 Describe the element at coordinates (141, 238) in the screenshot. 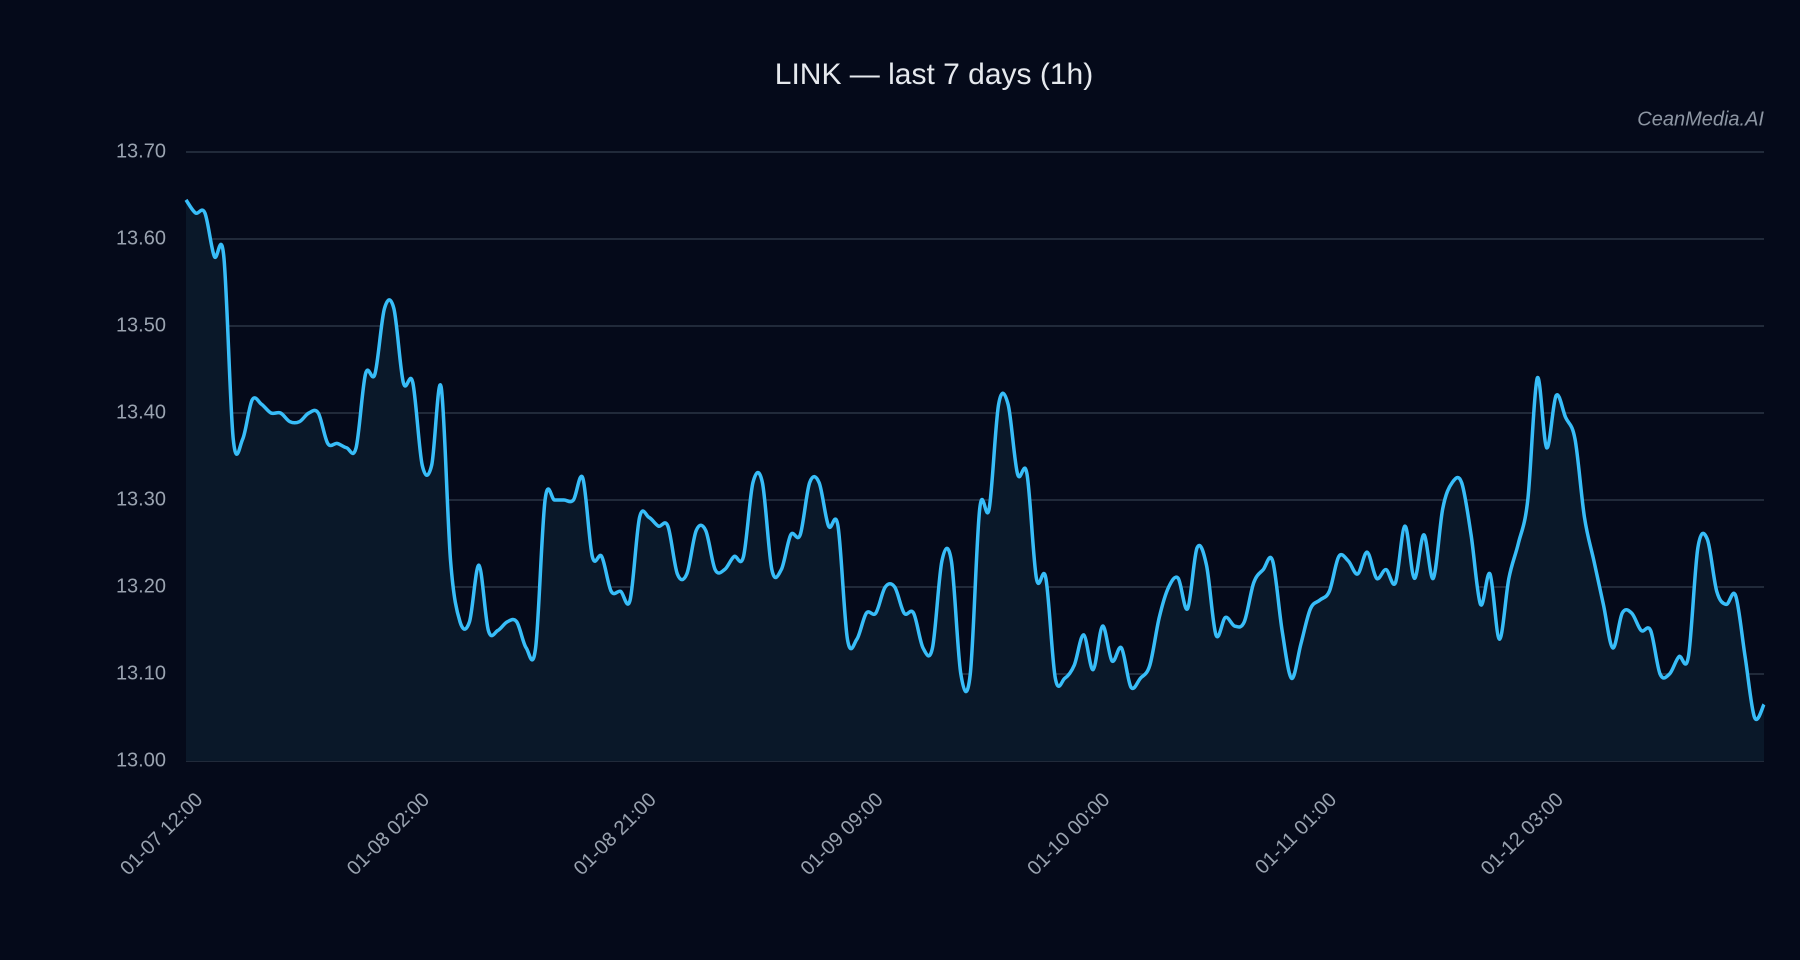

I see `y-tick-label: 13.60` at that location.